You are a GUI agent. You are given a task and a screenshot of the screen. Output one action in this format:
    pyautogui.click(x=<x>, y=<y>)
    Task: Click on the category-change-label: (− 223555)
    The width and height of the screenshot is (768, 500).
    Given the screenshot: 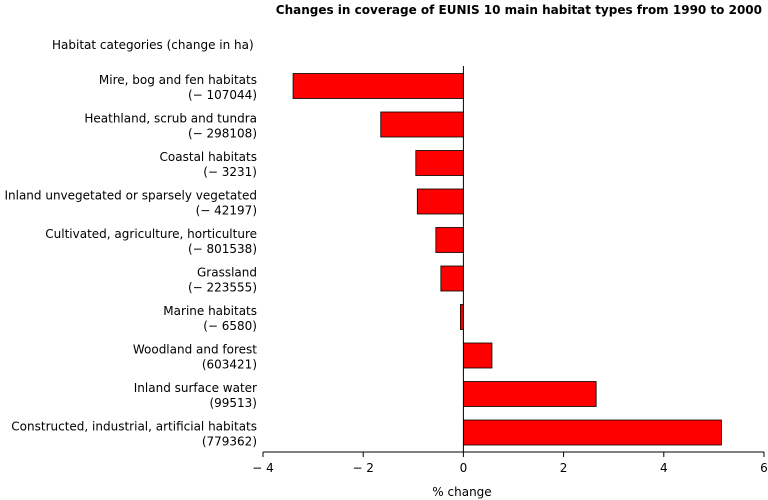 What is the action you would take?
    pyautogui.click(x=222, y=288)
    